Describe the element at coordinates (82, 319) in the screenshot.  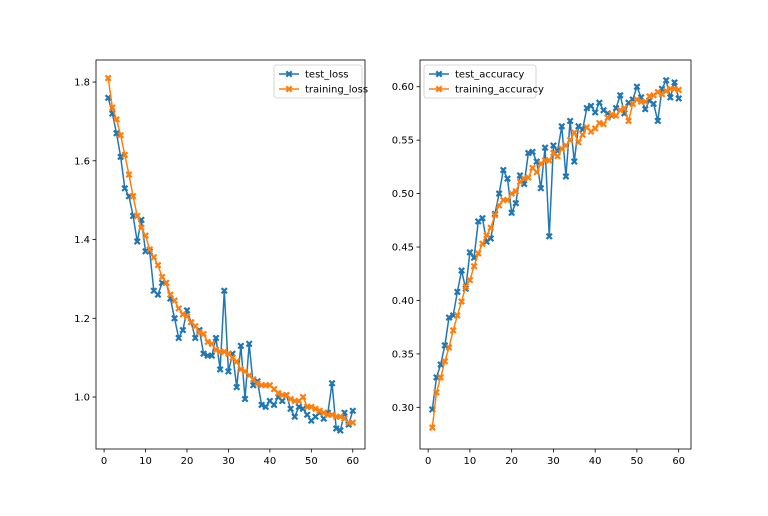
I see `y-tick-label: 1.2` at that location.